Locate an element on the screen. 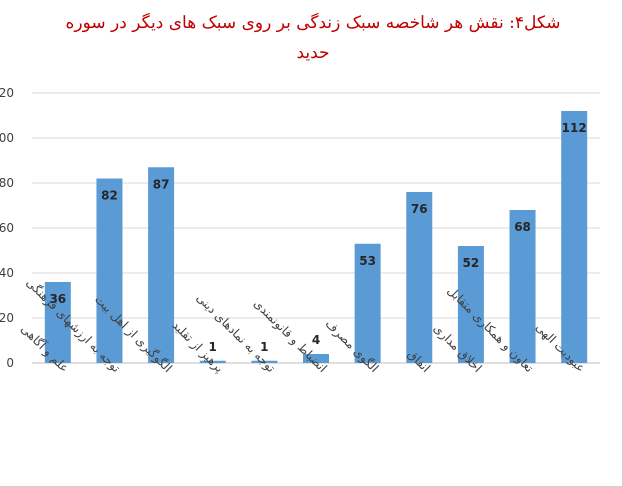  y-tick-label: 80 is located at coordinates (7, 183).